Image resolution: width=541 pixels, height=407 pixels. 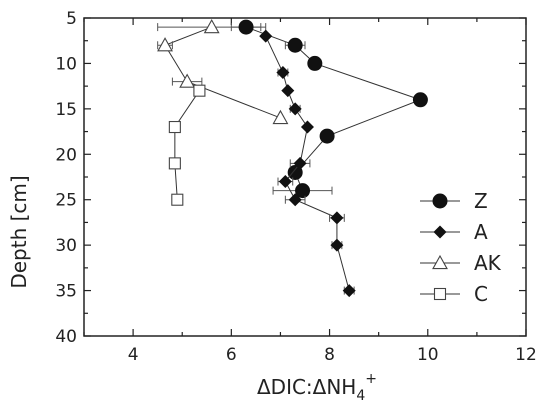 I want to click on x-tick-label: 10, so click(x=428, y=355).